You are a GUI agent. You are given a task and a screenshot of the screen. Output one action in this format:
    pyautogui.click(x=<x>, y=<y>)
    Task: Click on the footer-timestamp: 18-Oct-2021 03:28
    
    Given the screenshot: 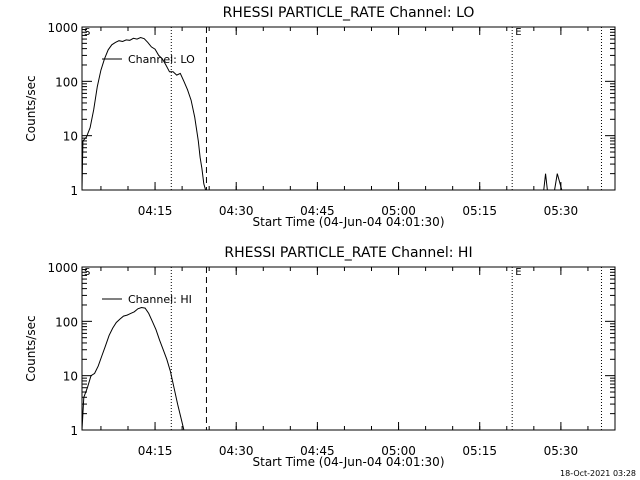 What is the action you would take?
    pyautogui.click(x=598, y=473)
    